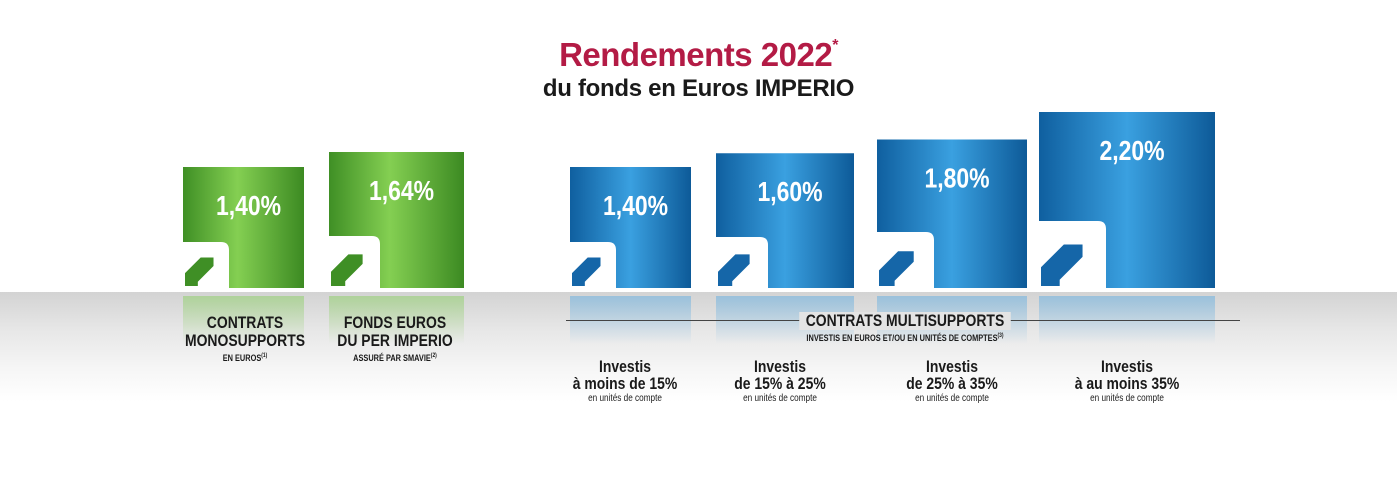 This screenshot has height=485, width=1397. What do you see at coordinates (835, 45) in the screenshot?
I see `title-footnote-mark: *` at bounding box center [835, 45].